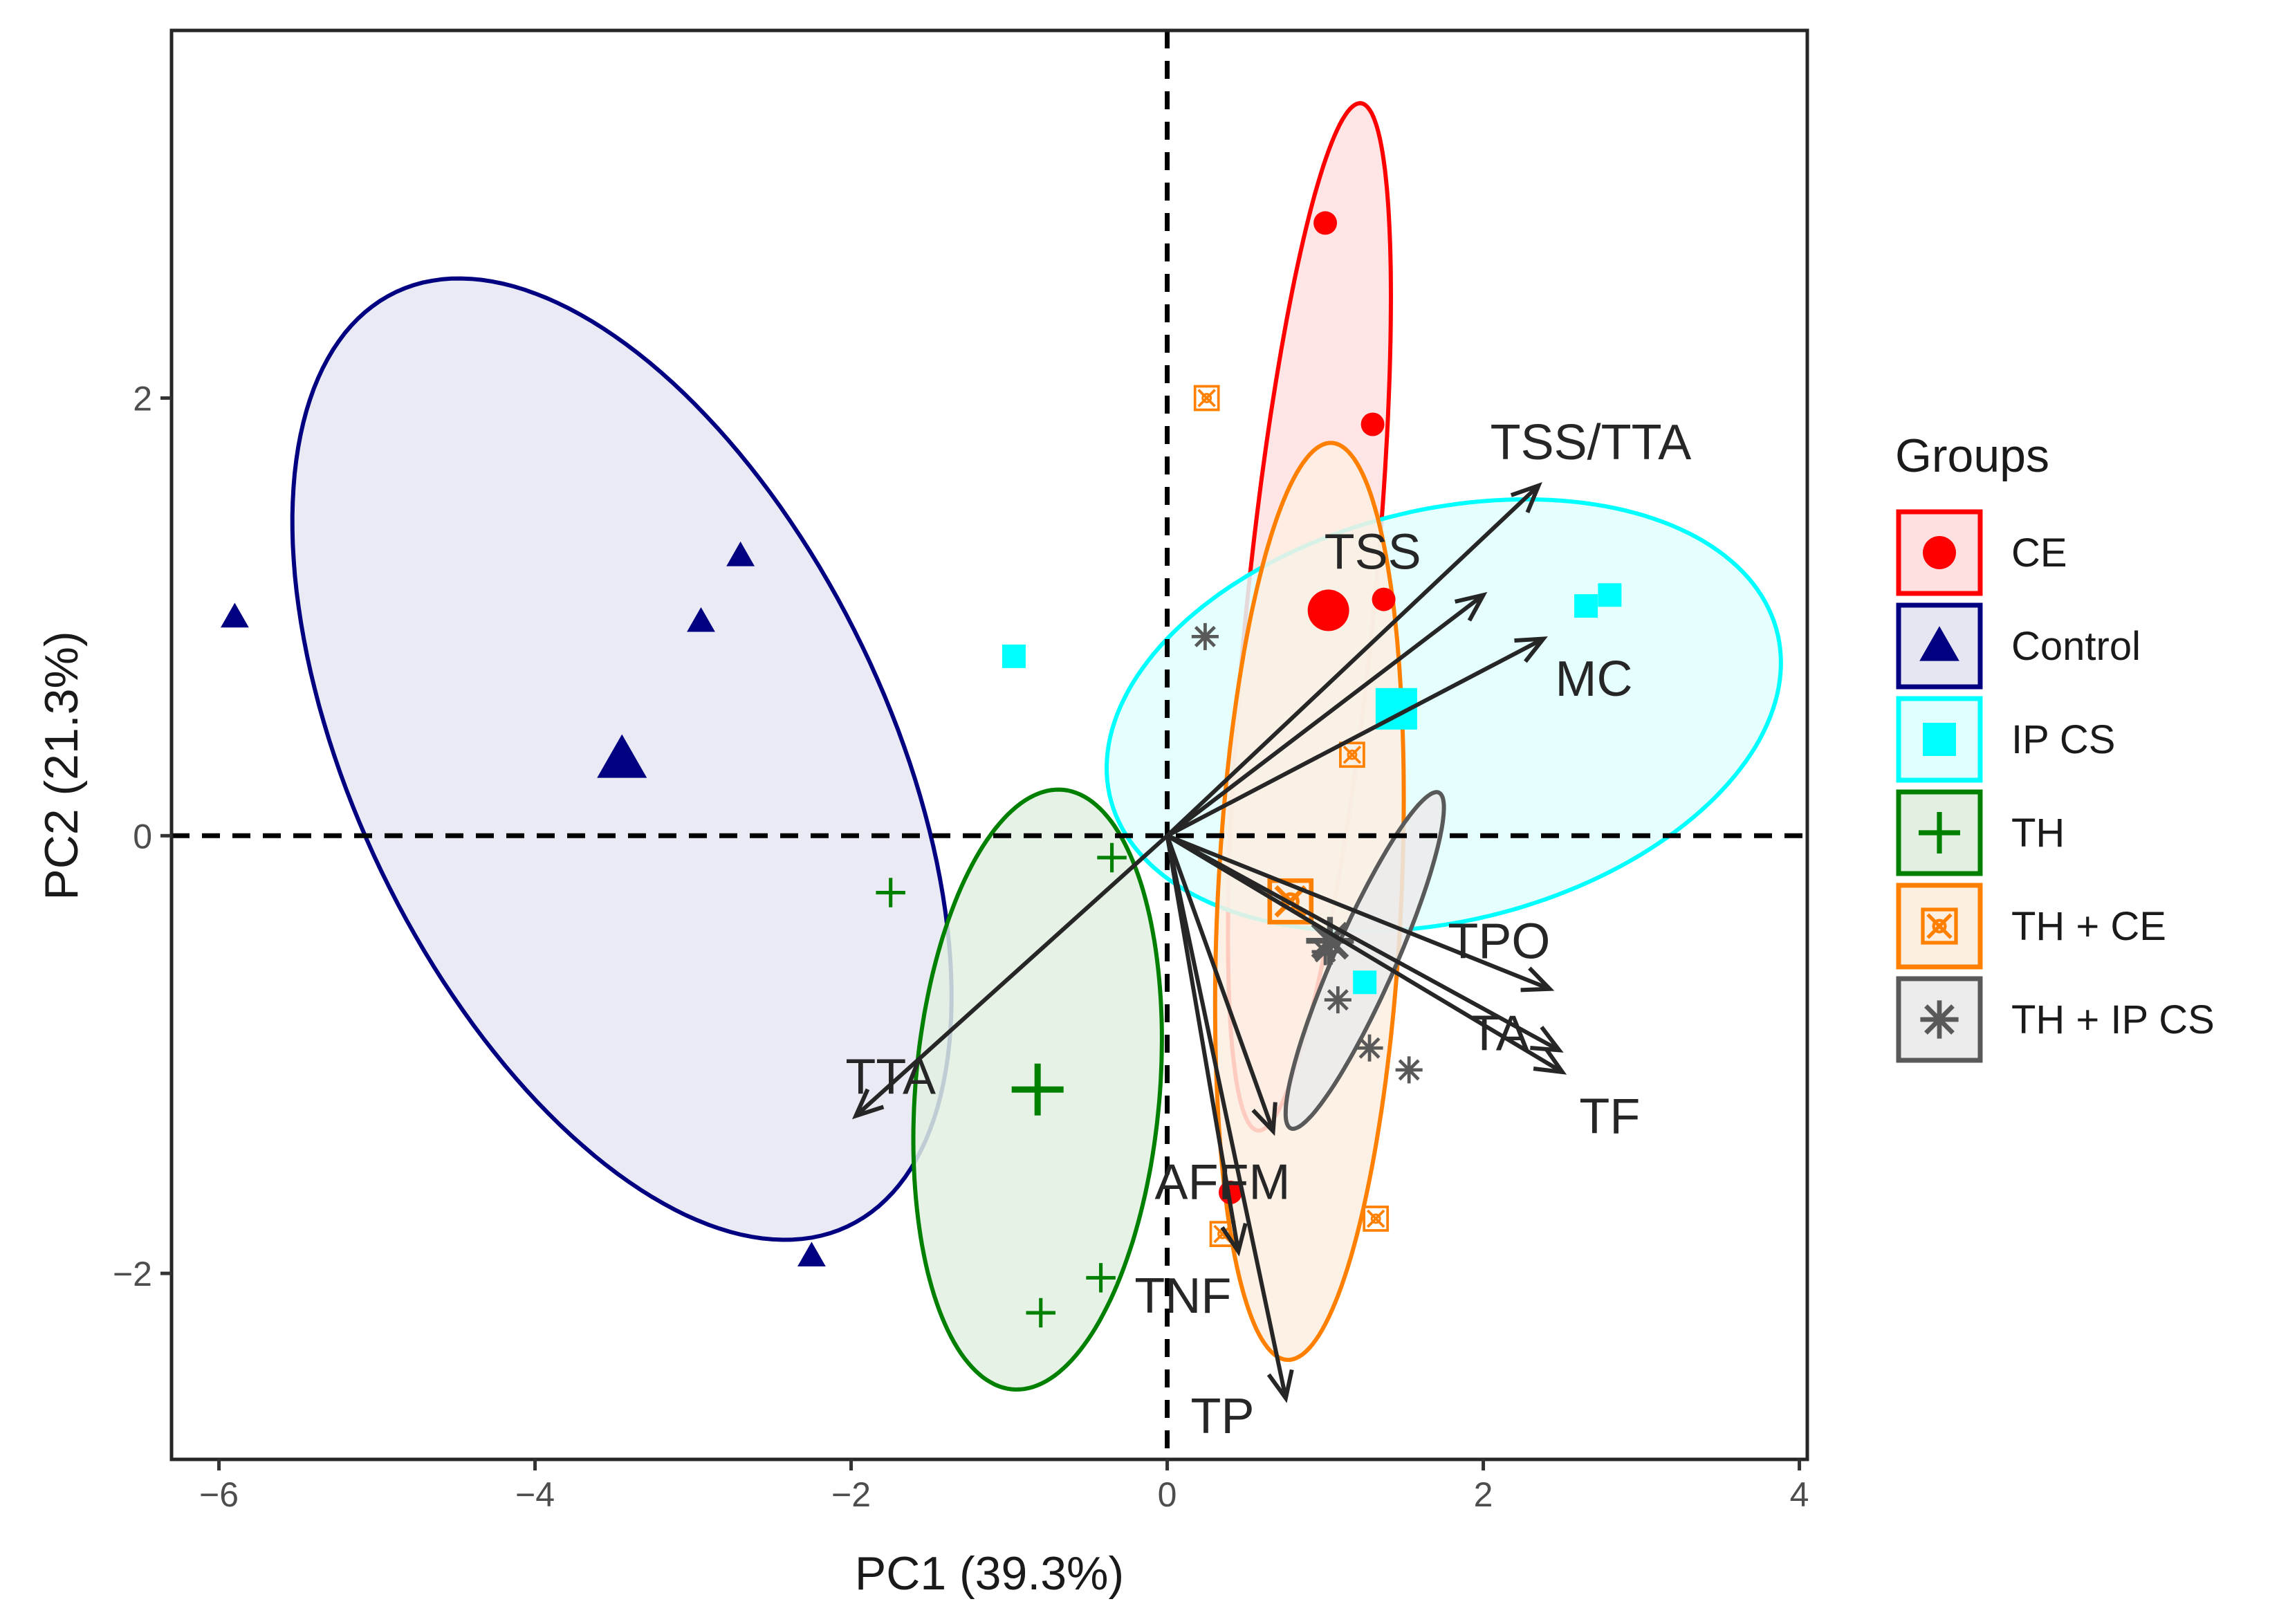 The width and height of the screenshot is (2279, 1624). Describe the element at coordinates (1526, 498) in the screenshot. I see `loading-arrowhead-tss-tta` at that location.